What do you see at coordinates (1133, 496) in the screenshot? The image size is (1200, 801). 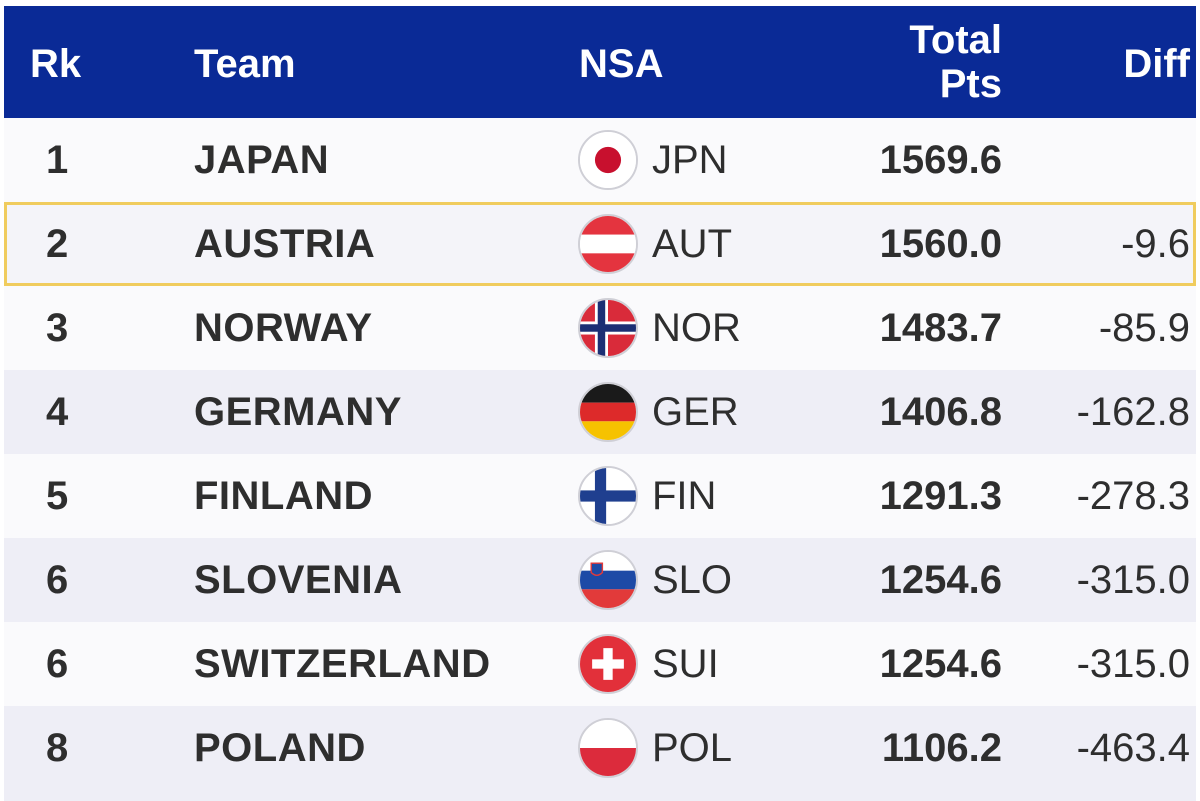 I see `diff-cell: -278.3` at bounding box center [1133, 496].